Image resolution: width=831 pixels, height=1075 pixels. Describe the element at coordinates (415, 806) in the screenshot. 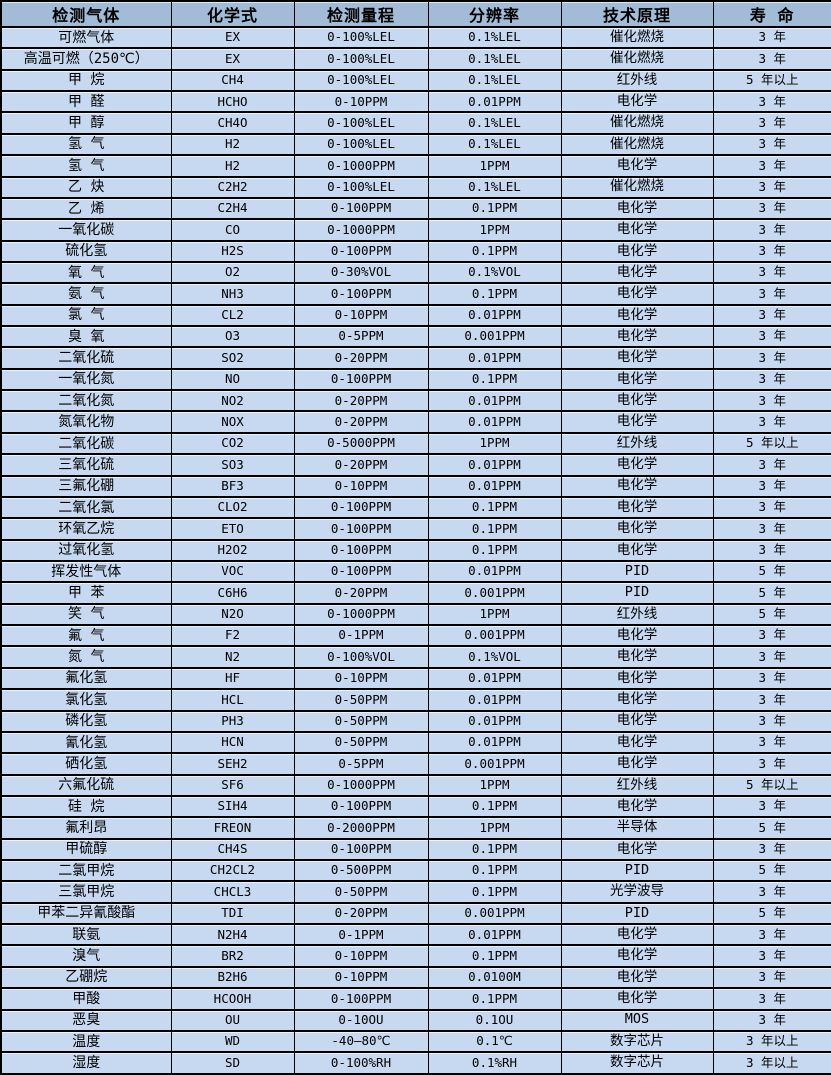

I see `table-row: 硅 烷 SIH4 0-100PPM 0.1PPM 电化学 3 年` at that location.